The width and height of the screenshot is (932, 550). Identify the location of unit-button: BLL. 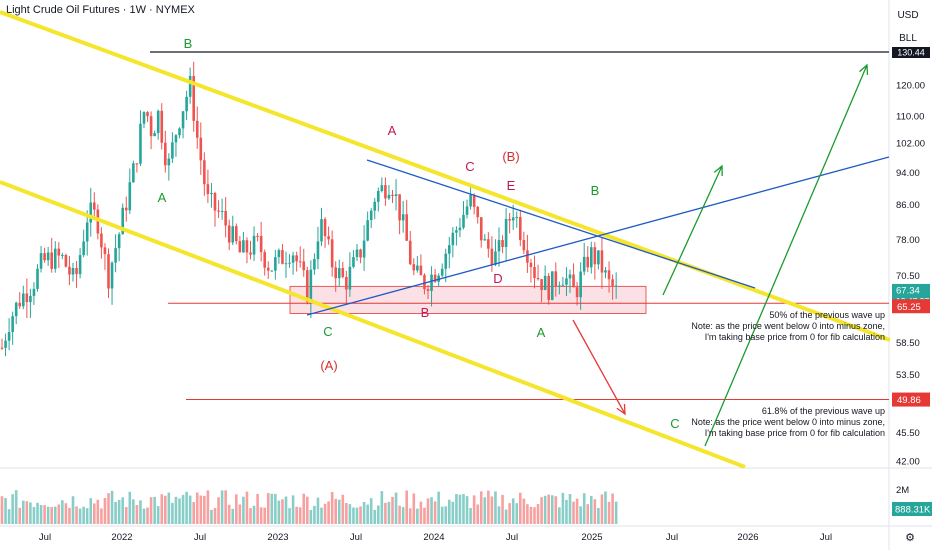
(908, 38).